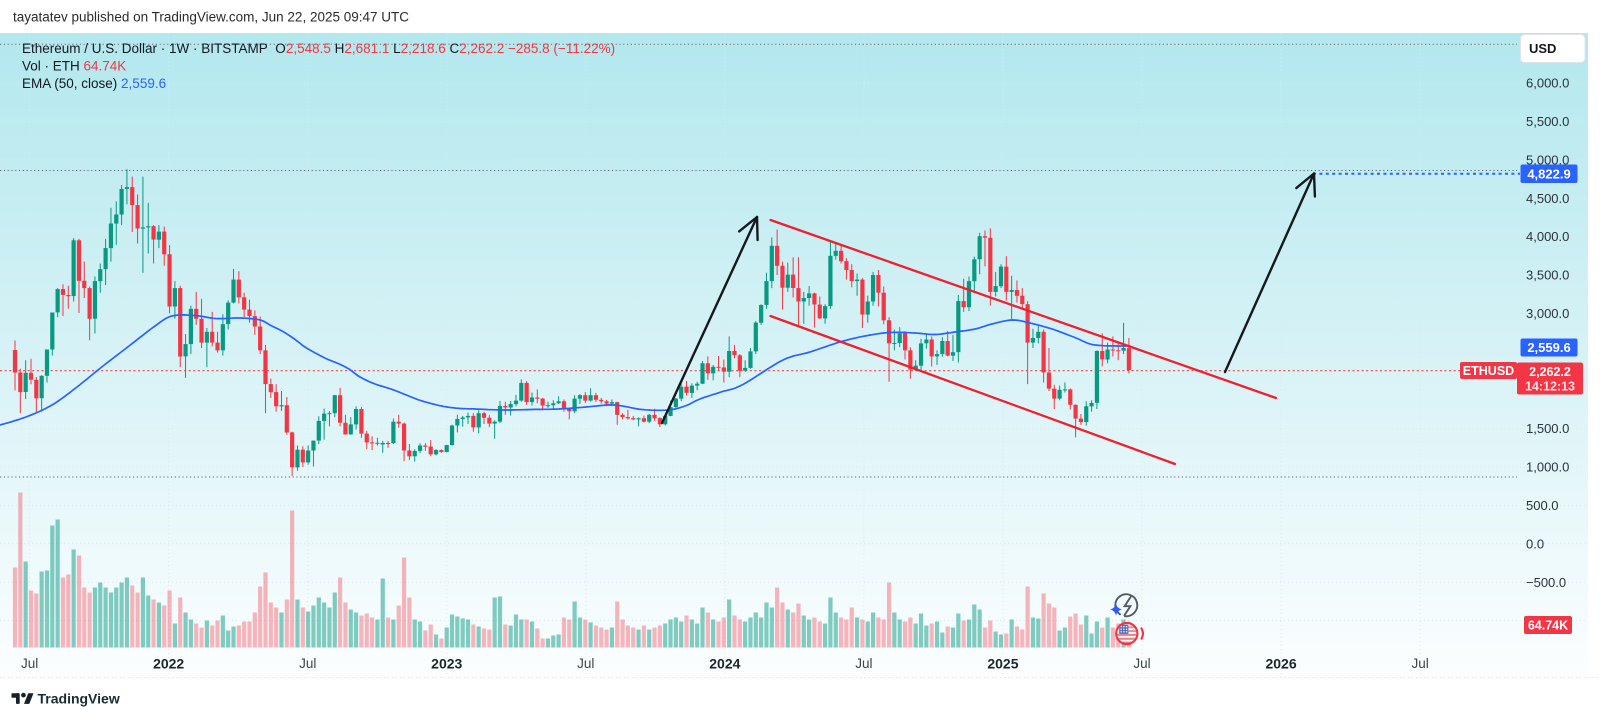 The width and height of the screenshot is (1600, 718). Describe the element at coordinates (94, 83) in the screenshot. I see `svg-text: EMA (50, close) 2,559.6` at that location.